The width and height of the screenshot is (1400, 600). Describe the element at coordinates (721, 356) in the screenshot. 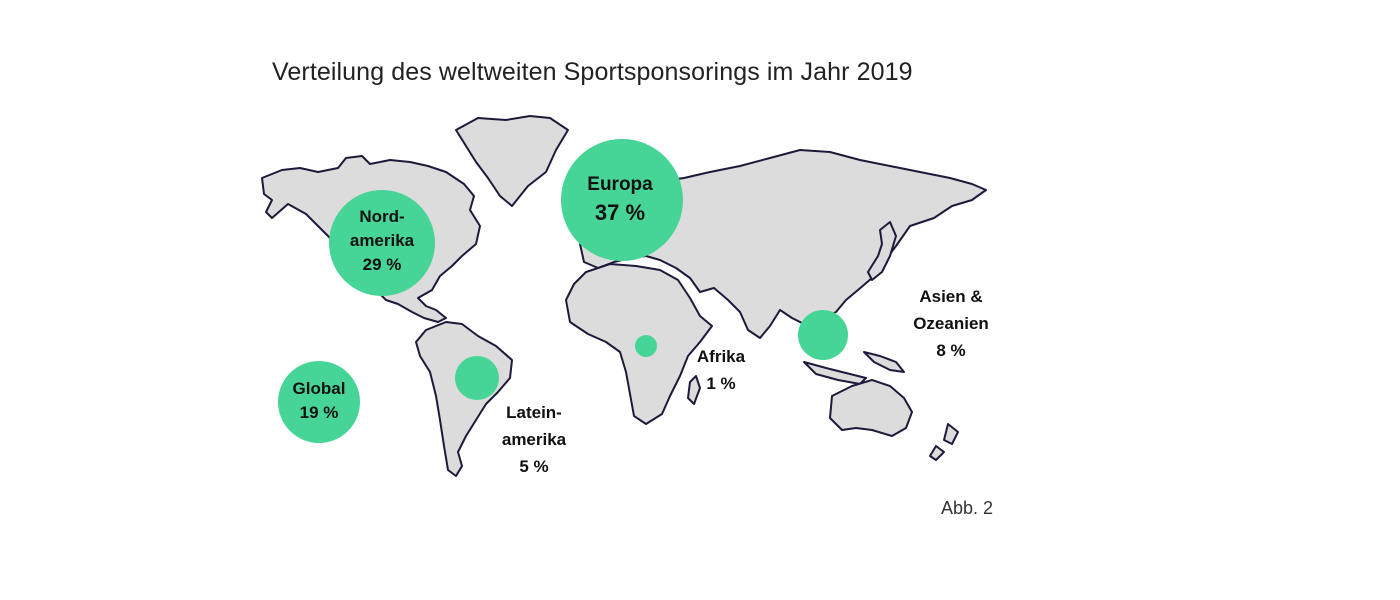

I see `label-afrika-line: Afrika` at that location.